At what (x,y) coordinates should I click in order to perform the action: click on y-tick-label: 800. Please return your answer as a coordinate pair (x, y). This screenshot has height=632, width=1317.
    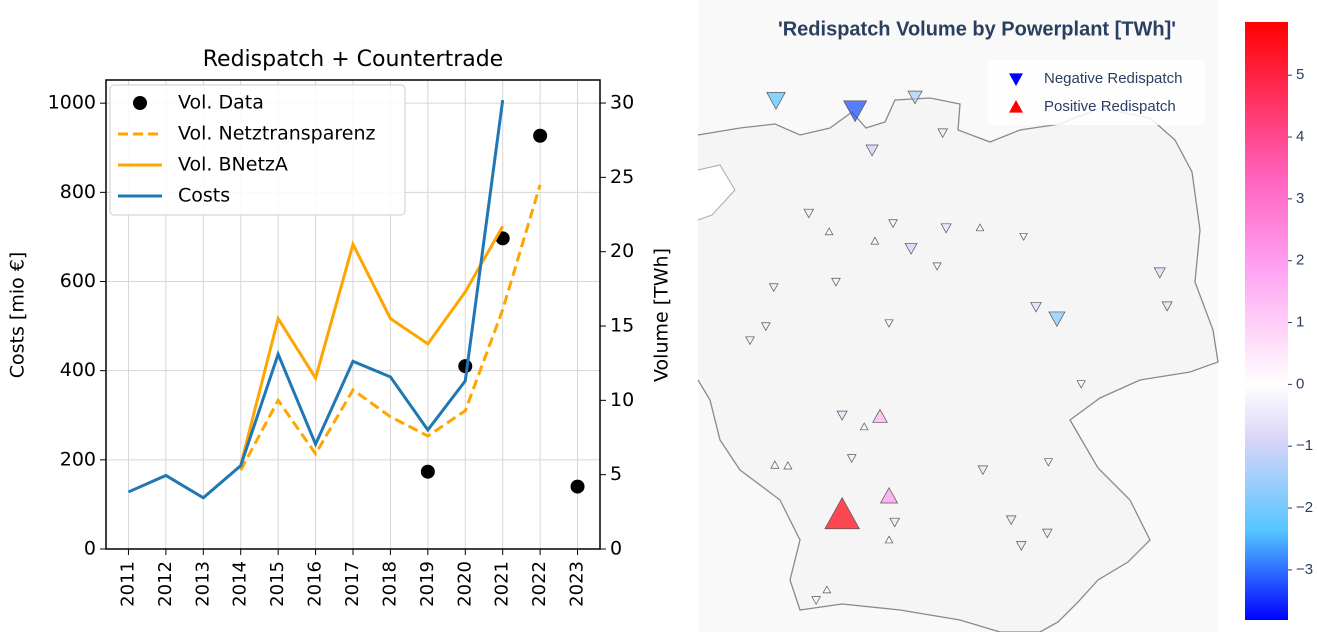
    Looking at the image, I should click on (78, 192).